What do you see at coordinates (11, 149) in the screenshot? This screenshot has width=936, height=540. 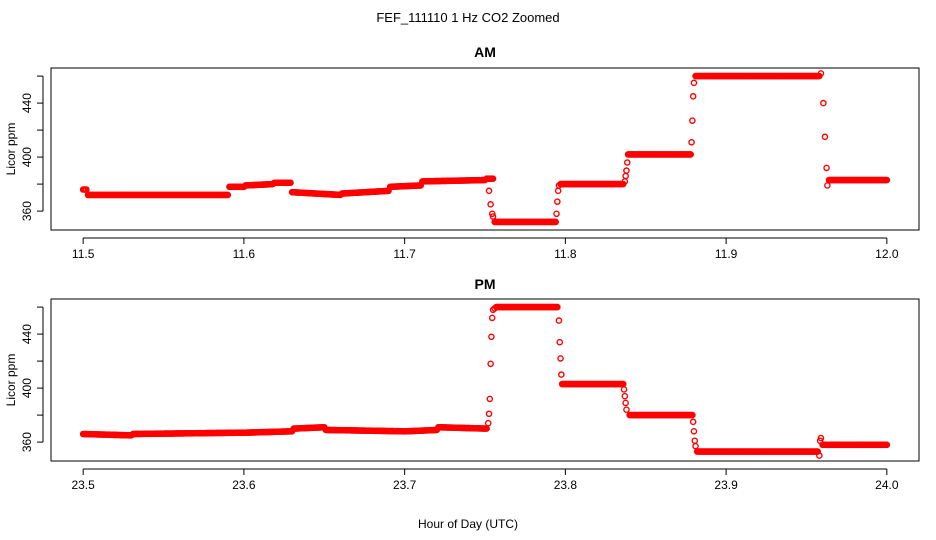 I see `panel-am-y-axis-label: Licor ppm` at bounding box center [11, 149].